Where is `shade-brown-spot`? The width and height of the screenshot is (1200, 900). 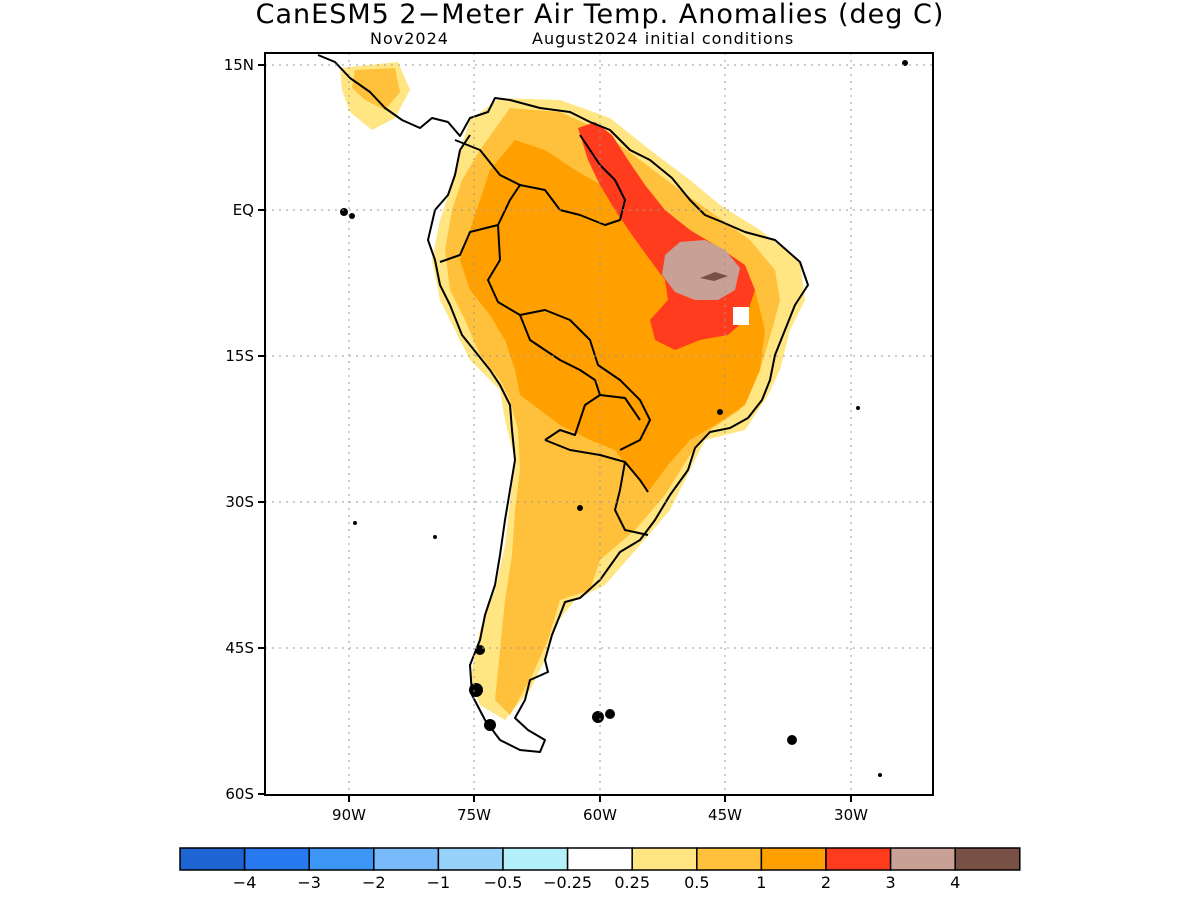
shade-brown-spot is located at coordinates (714, 276).